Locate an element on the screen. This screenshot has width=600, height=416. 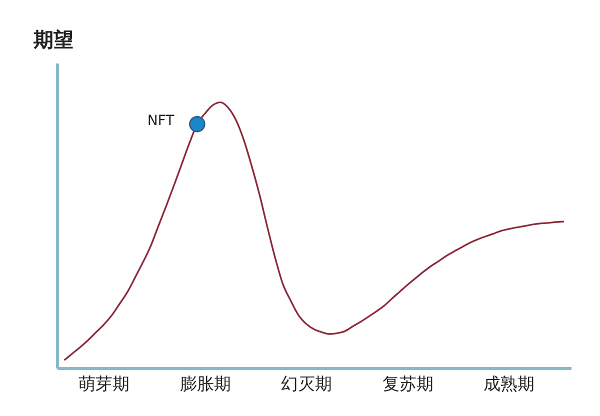
x-tick-label: 成熟期 is located at coordinates (509, 384).